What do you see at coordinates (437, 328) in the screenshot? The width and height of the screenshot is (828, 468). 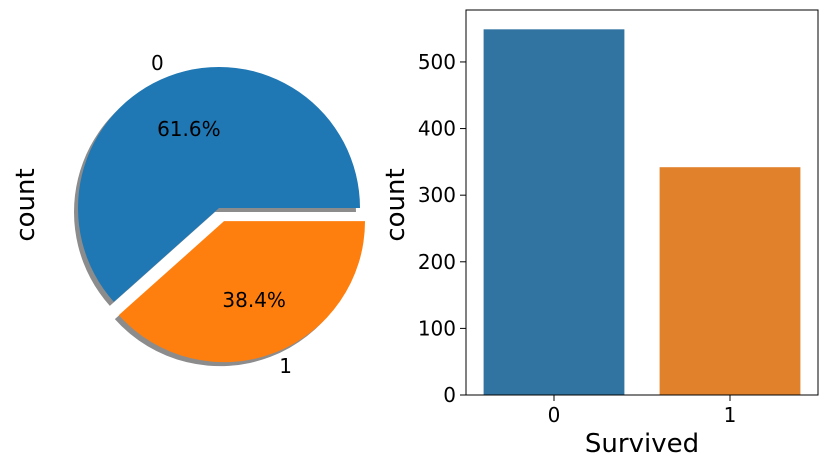 I see `y-tick-label: 100` at bounding box center [437, 328].